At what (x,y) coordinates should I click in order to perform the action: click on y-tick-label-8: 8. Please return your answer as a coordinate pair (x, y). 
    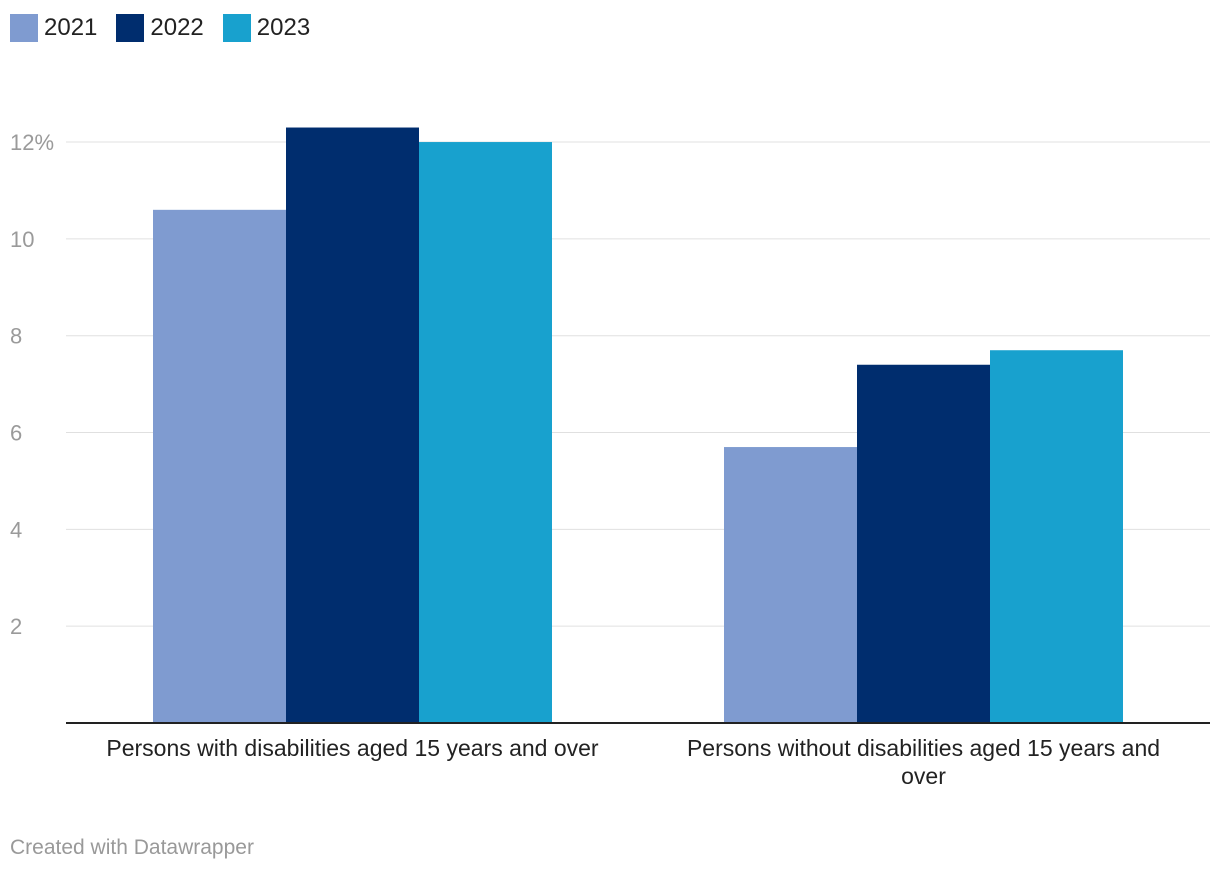
    Looking at the image, I should click on (16, 336).